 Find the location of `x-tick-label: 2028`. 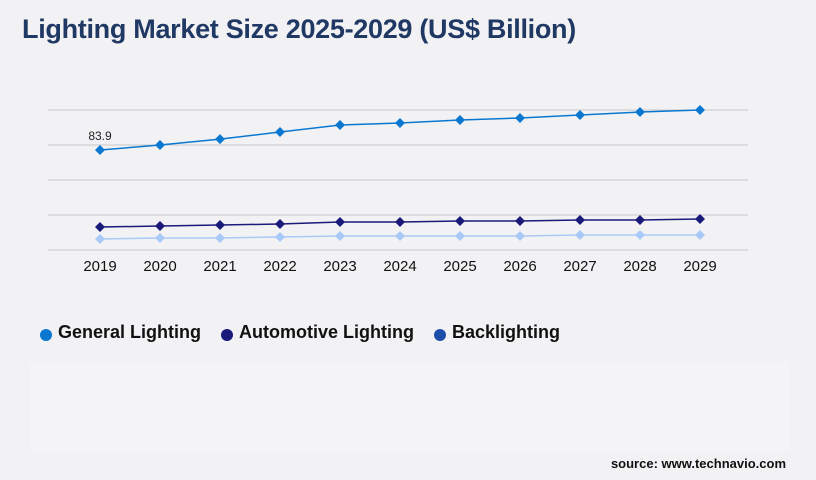

x-tick-label: 2028 is located at coordinates (639, 266).